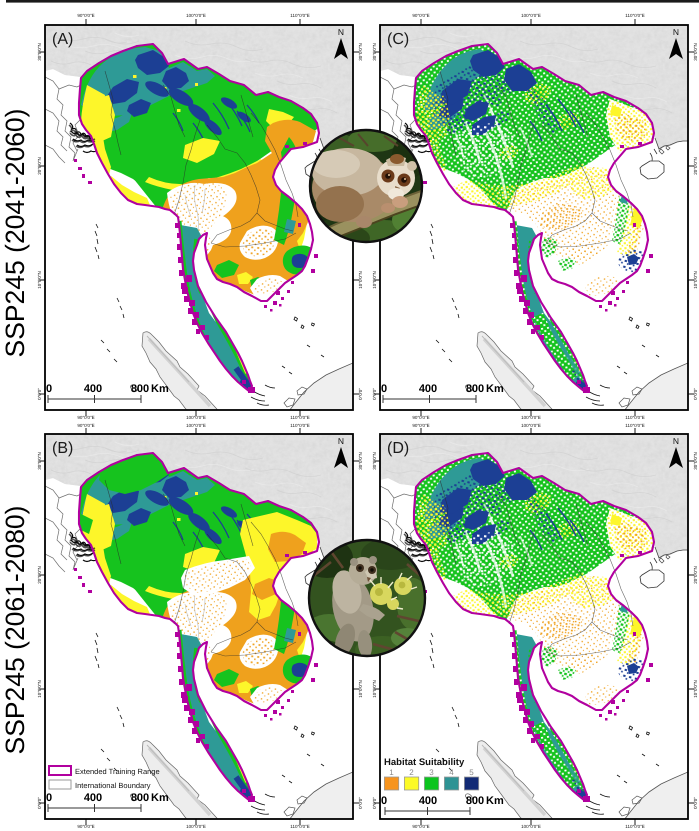 This screenshot has width=699, height=831. What do you see at coordinates (113, 785) in the screenshot?
I see `svg-text: International Boundary` at bounding box center [113, 785].